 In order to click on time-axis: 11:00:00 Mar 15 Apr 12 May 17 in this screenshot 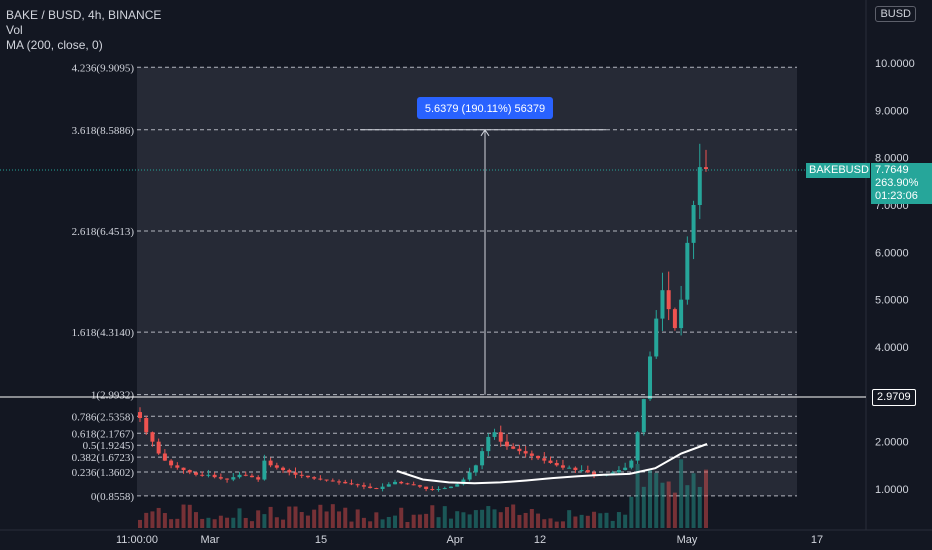, I will do `click(469, 540)`.